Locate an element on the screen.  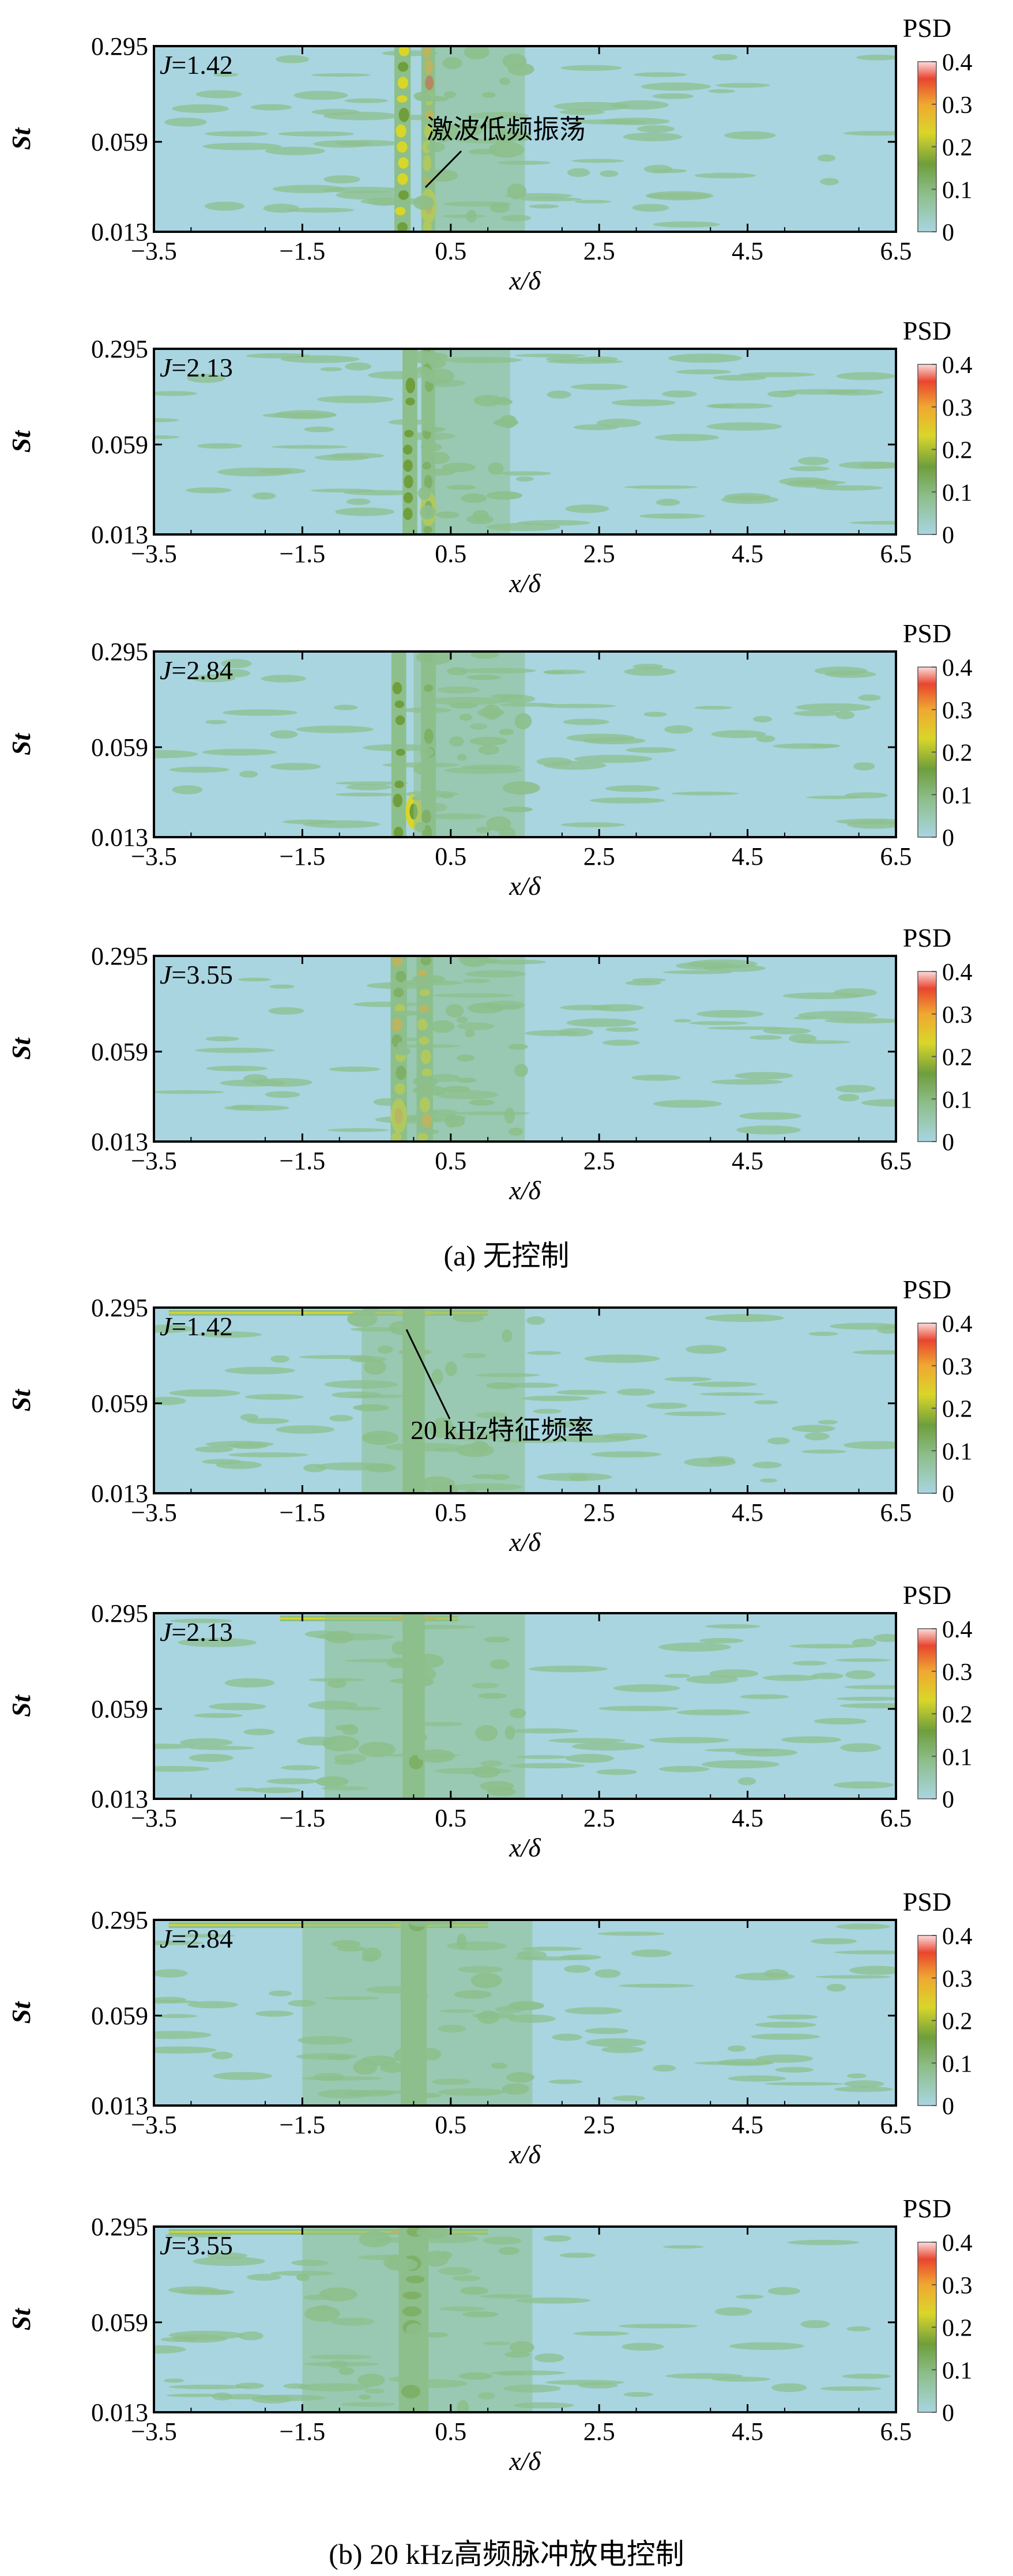
y-tick-label: 0.059 is located at coordinates (119, 2016).